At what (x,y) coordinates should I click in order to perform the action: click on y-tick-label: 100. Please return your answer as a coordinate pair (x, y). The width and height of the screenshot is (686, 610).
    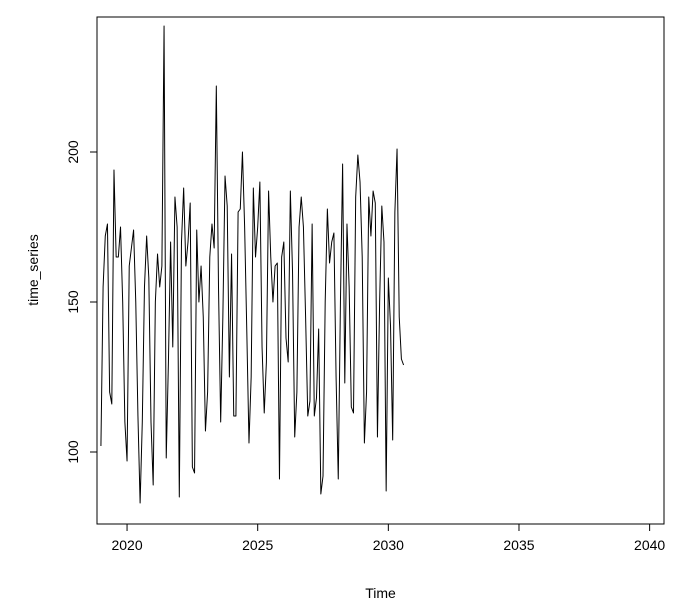
    Looking at the image, I should click on (73, 452).